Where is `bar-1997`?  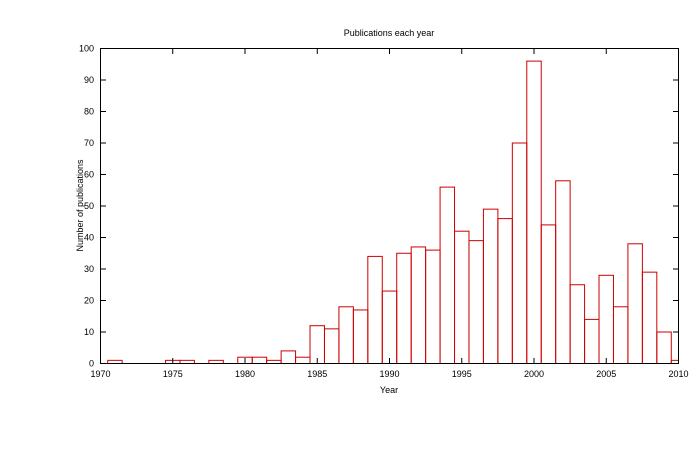 bar-1997 is located at coordinates (490, 286).